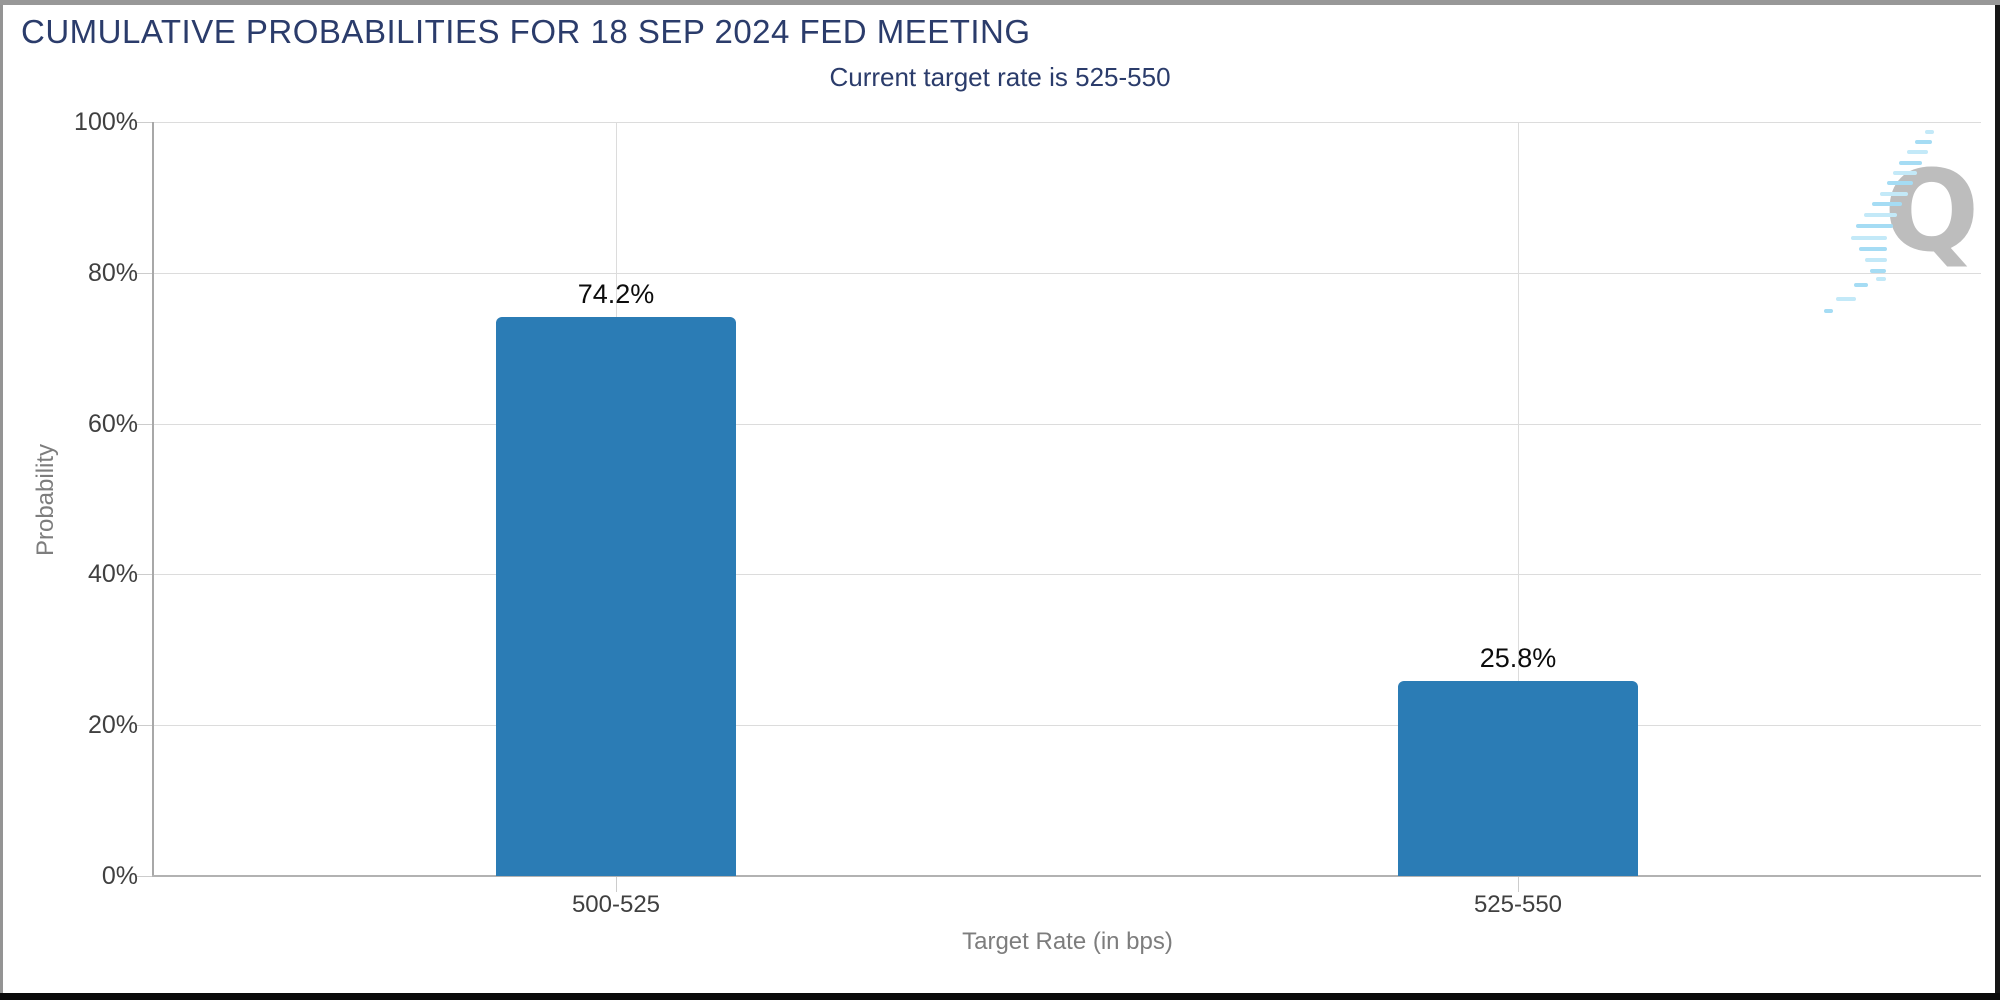  What do you see at coordinates (119, 876) in the screenshot?
I see `y-tick-label-0pct: 0%` at bounding box center [119, 876].